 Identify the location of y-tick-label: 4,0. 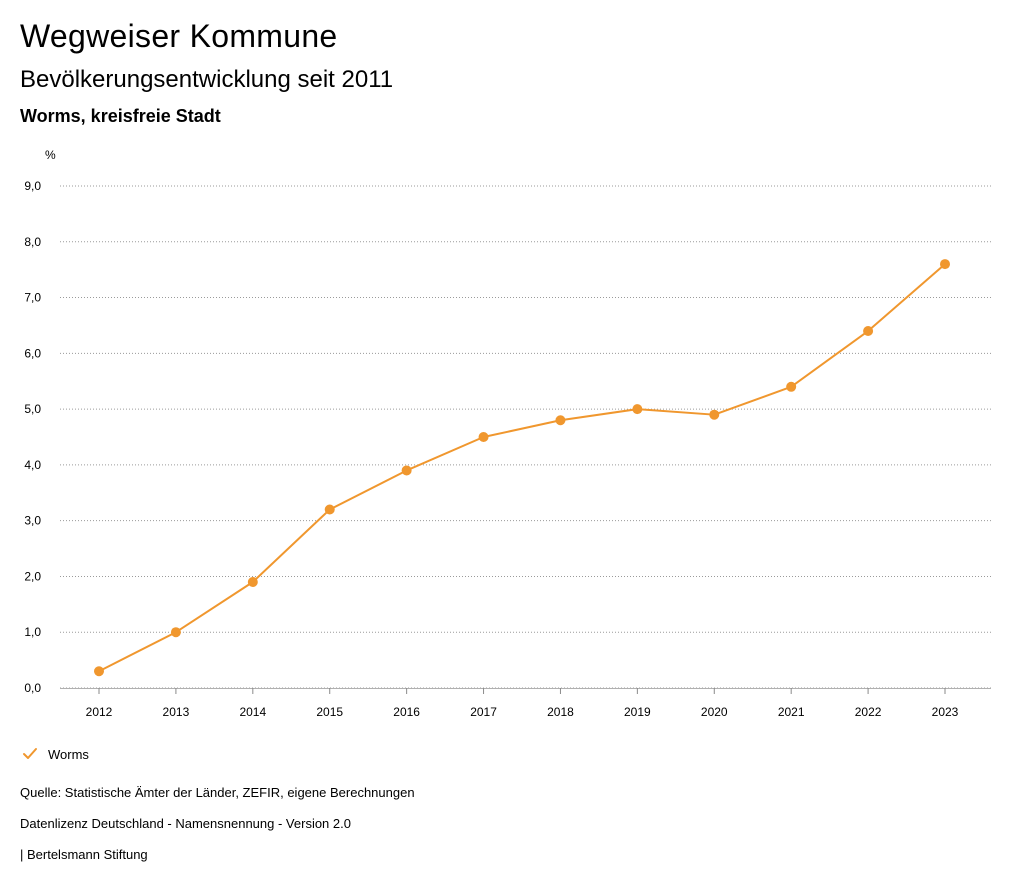
(32, 465).